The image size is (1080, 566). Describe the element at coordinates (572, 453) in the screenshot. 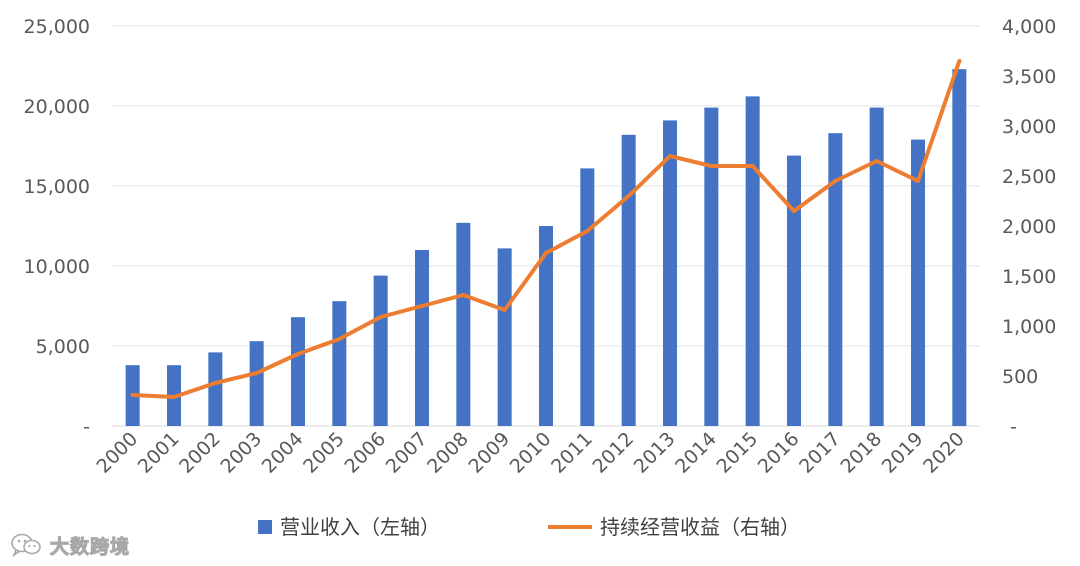

I see `x-tick-label: 2011` at that location.